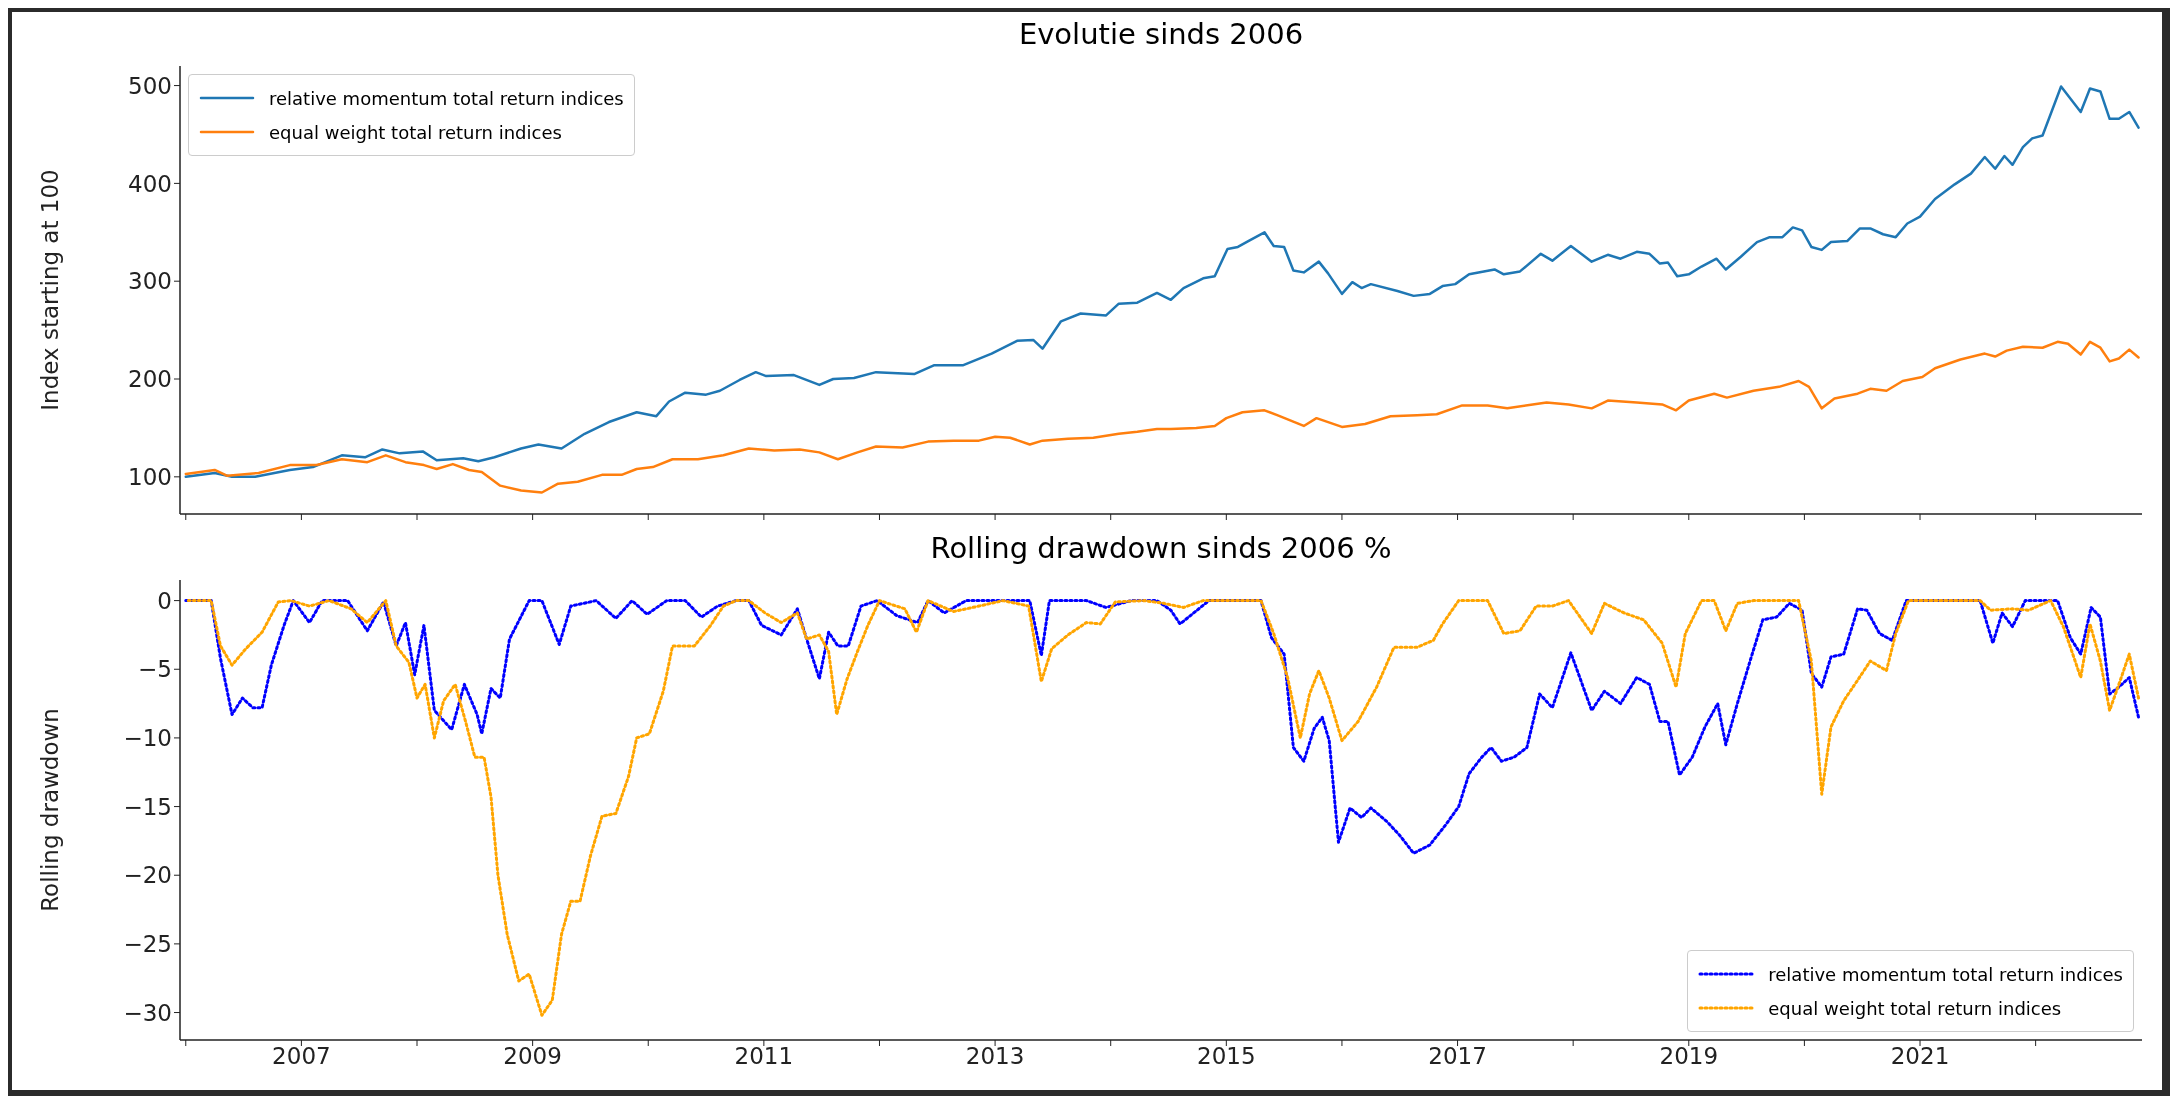 The image size is (2177, 1112). I want to click on y-tick-label: 0, so click(164, 600).